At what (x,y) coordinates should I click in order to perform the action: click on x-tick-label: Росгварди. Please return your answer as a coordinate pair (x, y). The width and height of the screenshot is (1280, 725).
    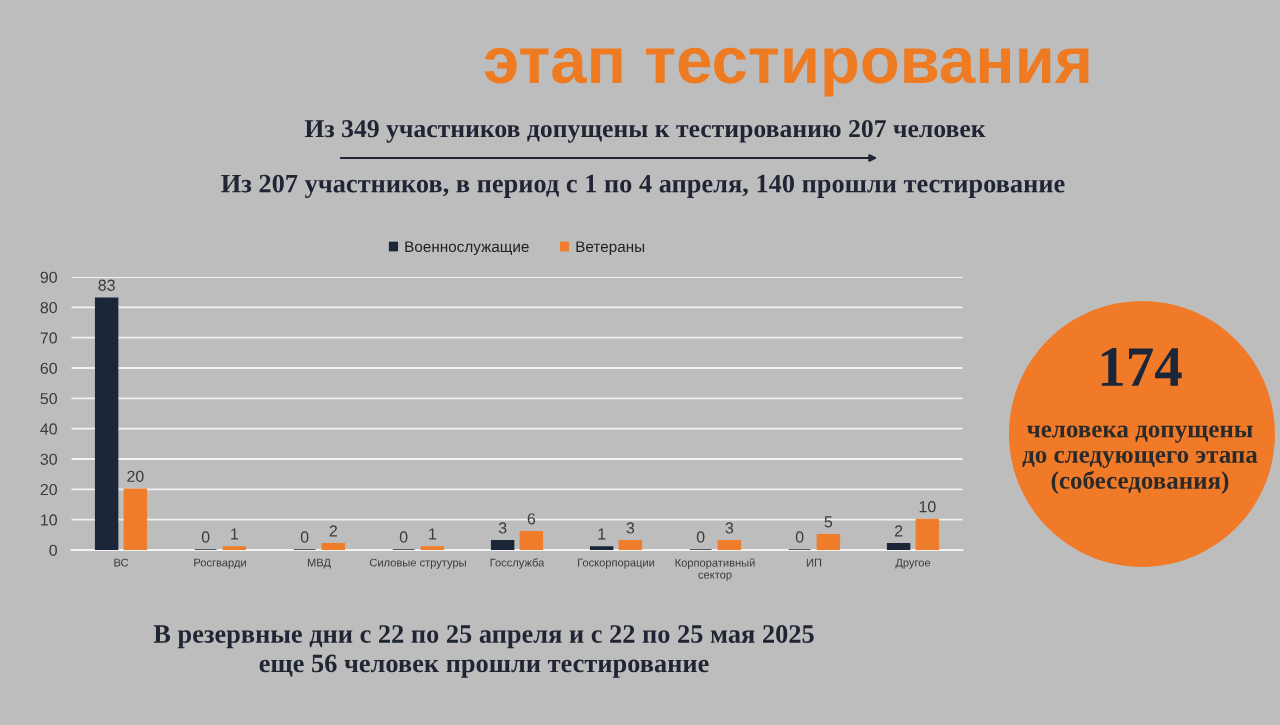
    Looking at the image, I should click on (220, 563).